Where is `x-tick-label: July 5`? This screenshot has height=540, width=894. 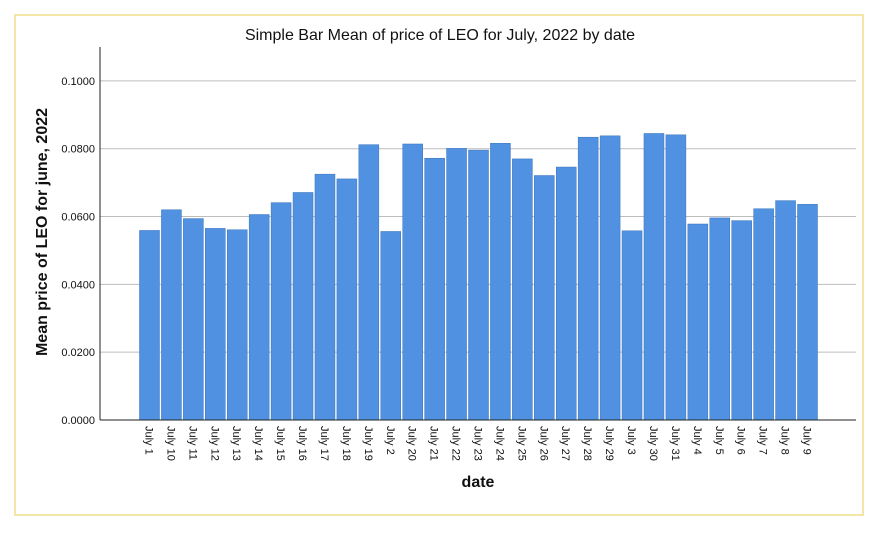
x-tick-label: July 5 is located at coordinates (719, 440).